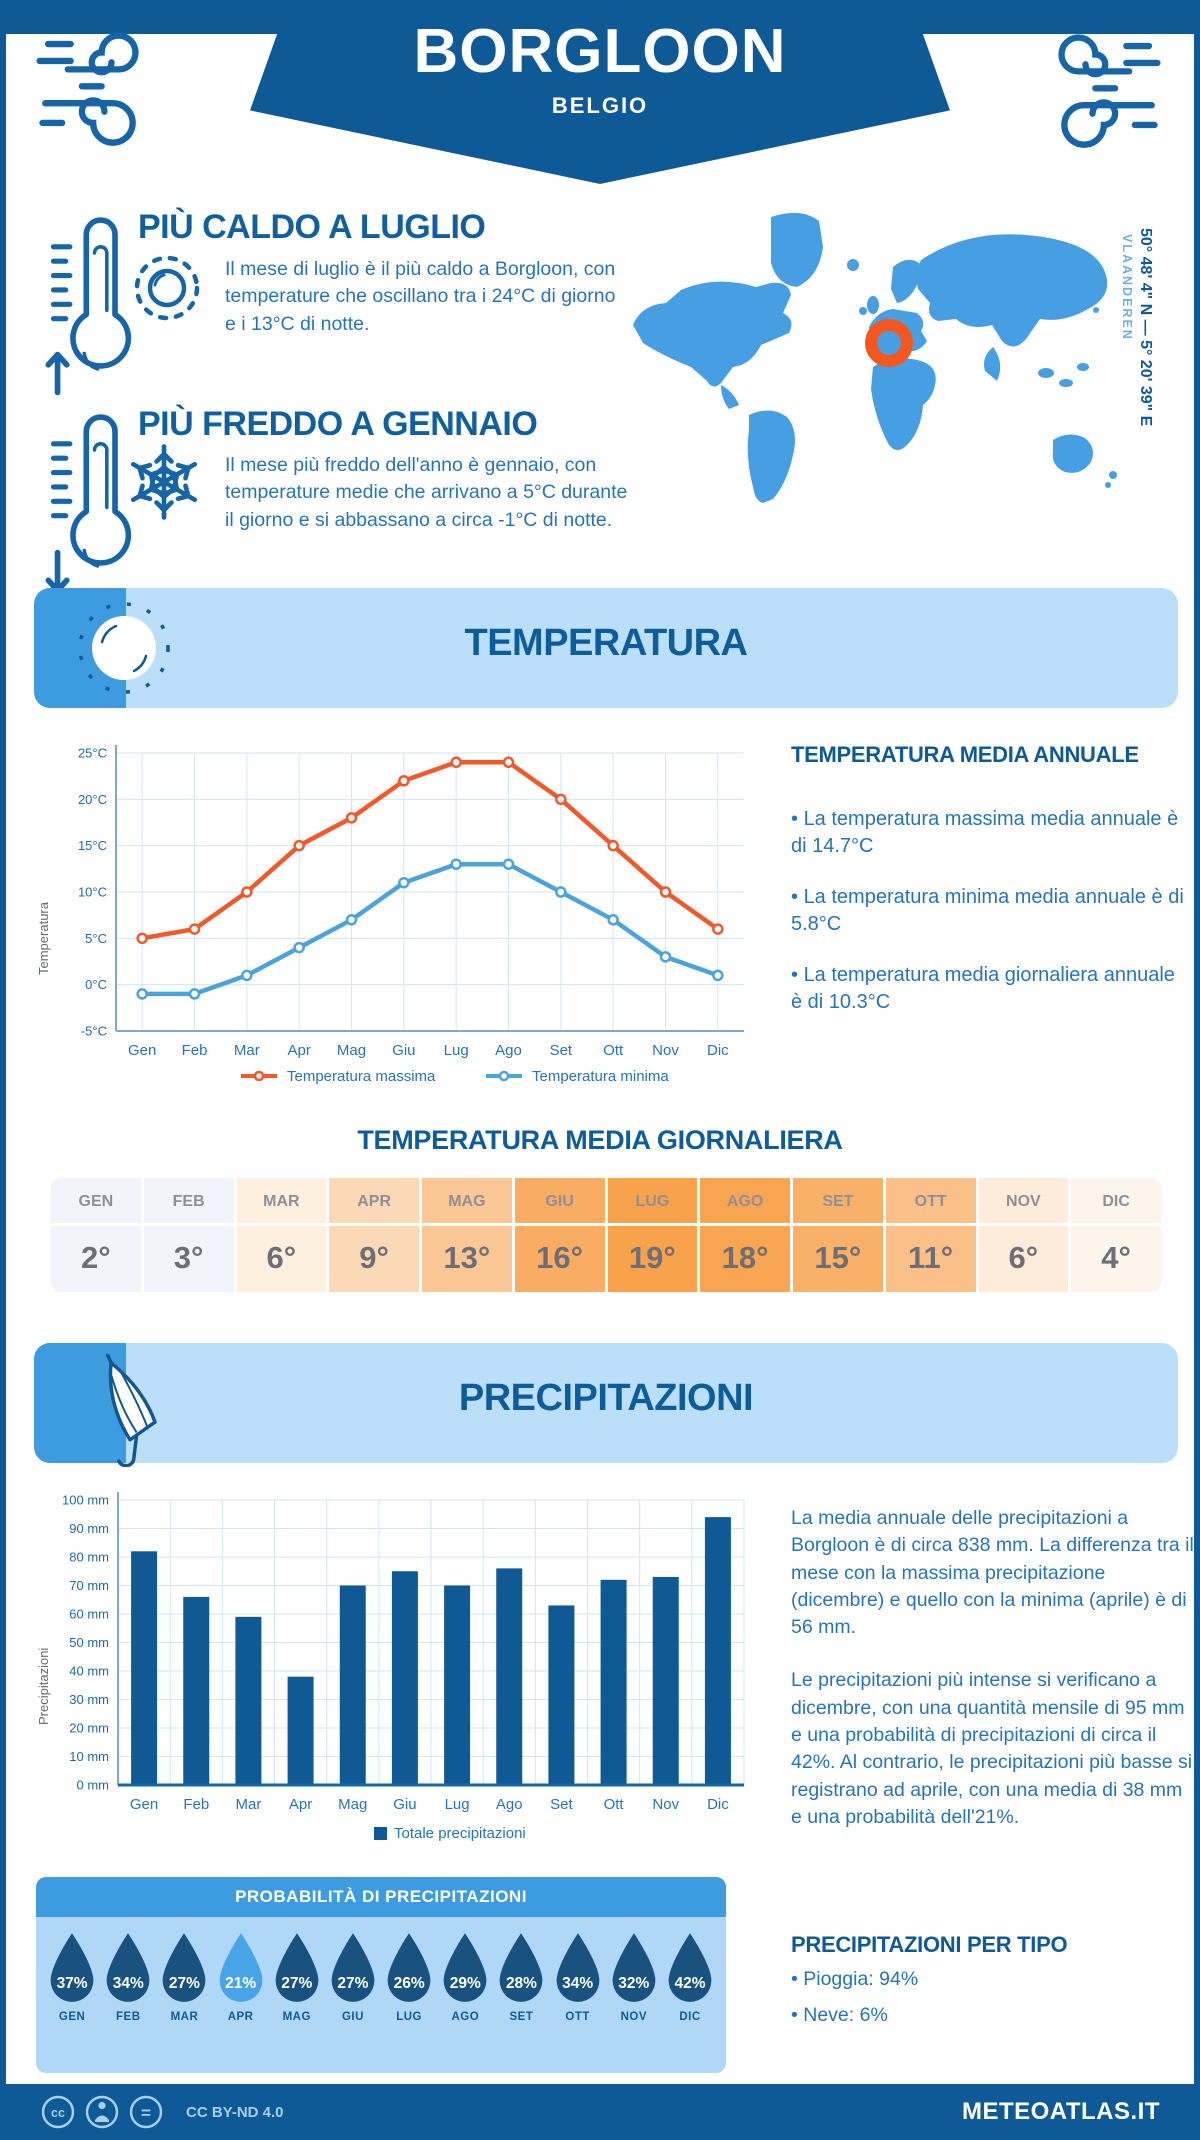 The width and height of the screenshot is (1200, 2140). What do you see at coordinates (600, 51) in the screenshot?
I see `page-title: BORGLOON` at bounding box center [600, 51].